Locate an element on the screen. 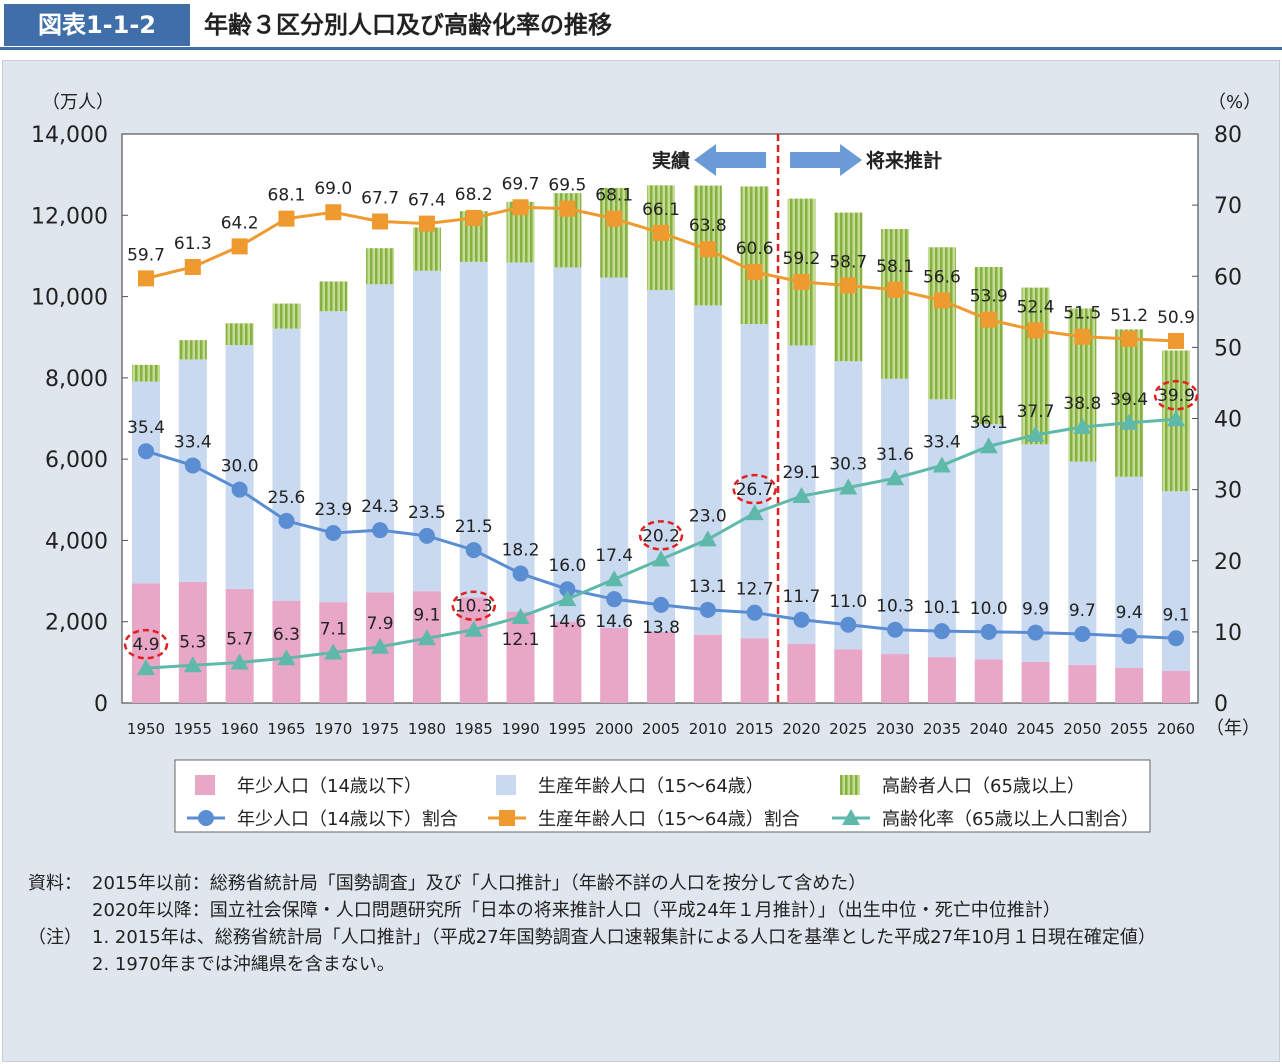  youth-ratio-label: 12.7 is located at coordinates (755, 590).